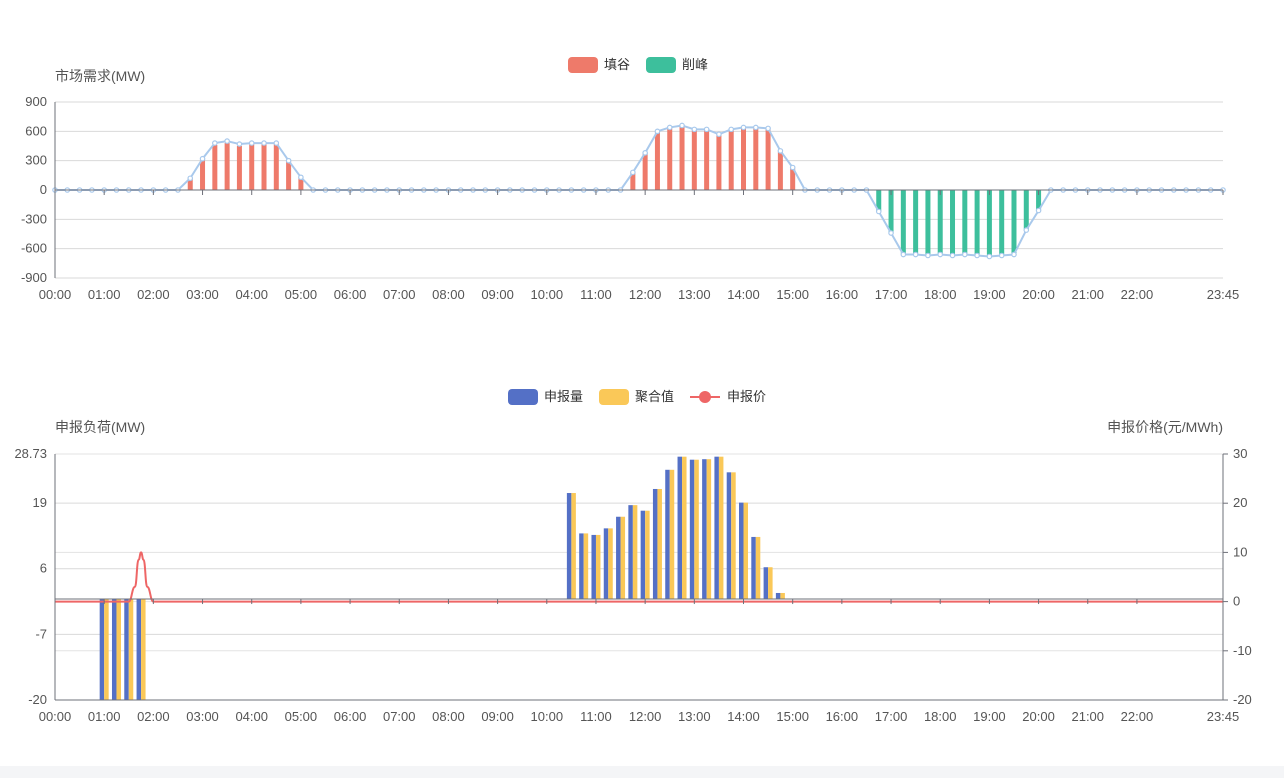 The height and width of the screenshot is (783, 1284). I want to click on x-tick-label: 10:00, so click(547, 294).